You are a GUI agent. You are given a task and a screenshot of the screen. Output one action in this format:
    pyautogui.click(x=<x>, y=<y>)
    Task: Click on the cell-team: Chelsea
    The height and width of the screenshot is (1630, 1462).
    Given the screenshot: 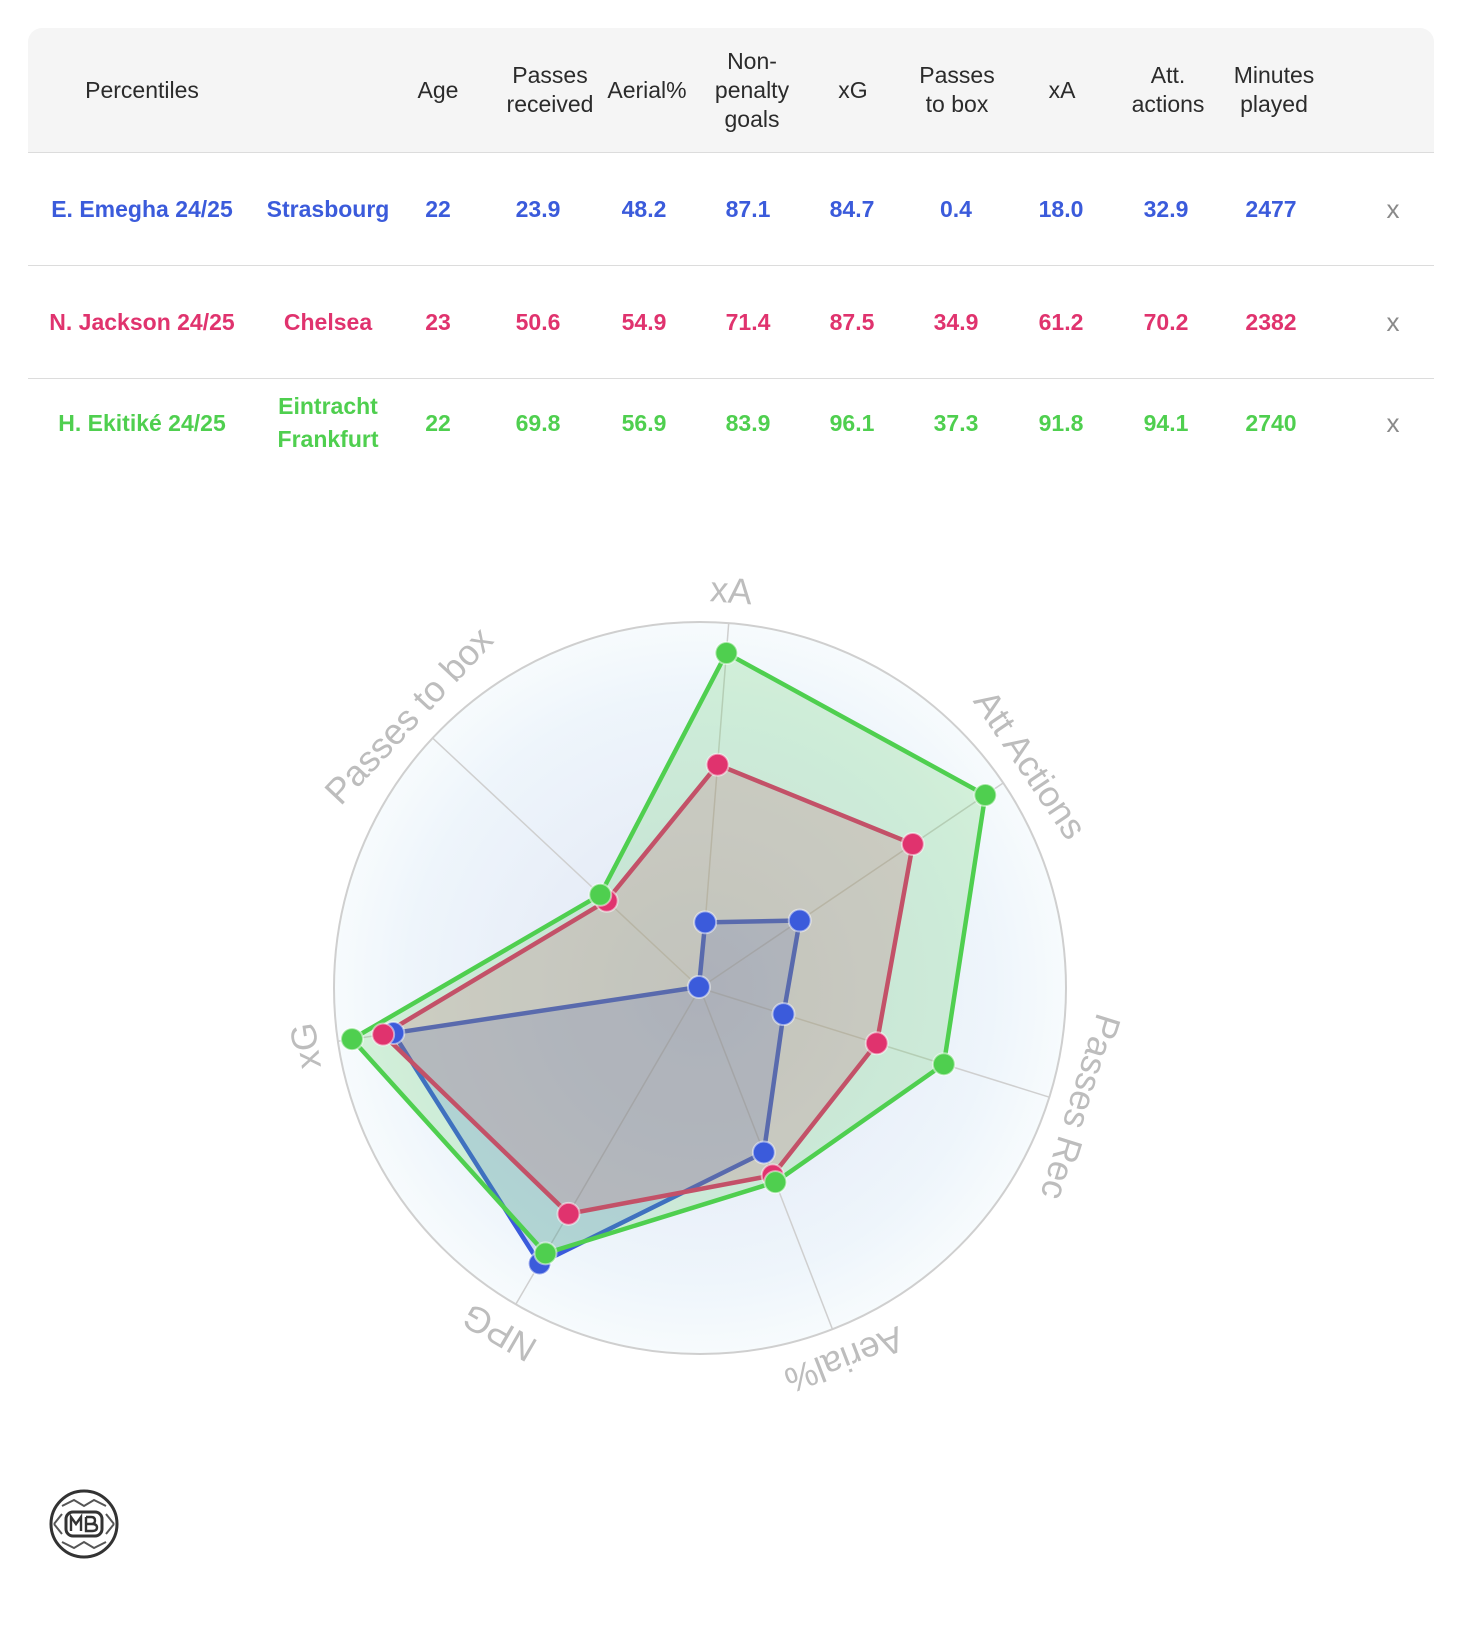 What is the action you would take?
    pyautogui.click(x=328, y=321)
    